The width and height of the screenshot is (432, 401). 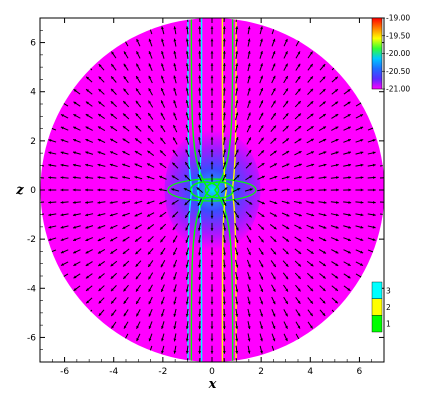 What do you see at coordinates (33, 93) in the screenshot?
I see `y-tick-label: 4` at bounding box center [33, 93].